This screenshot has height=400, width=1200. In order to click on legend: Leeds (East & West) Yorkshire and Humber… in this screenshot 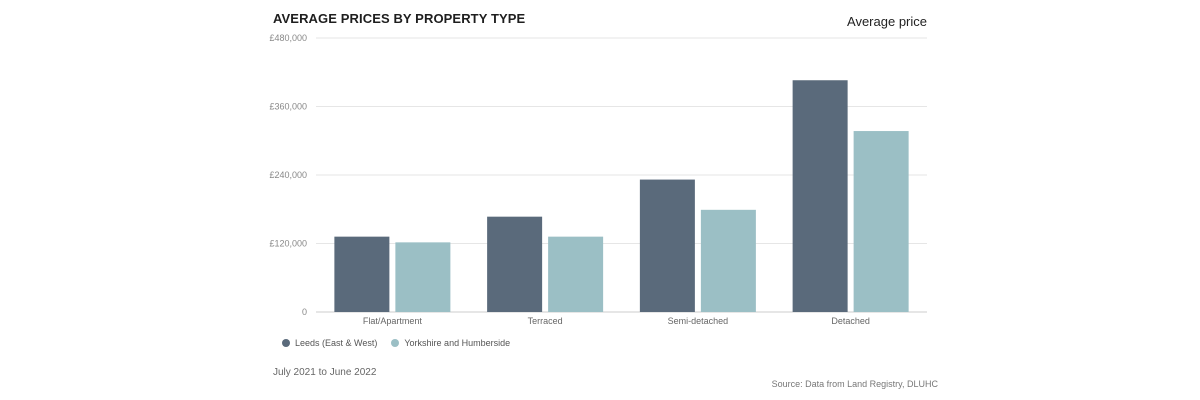, I will do `click(396, 343)`.